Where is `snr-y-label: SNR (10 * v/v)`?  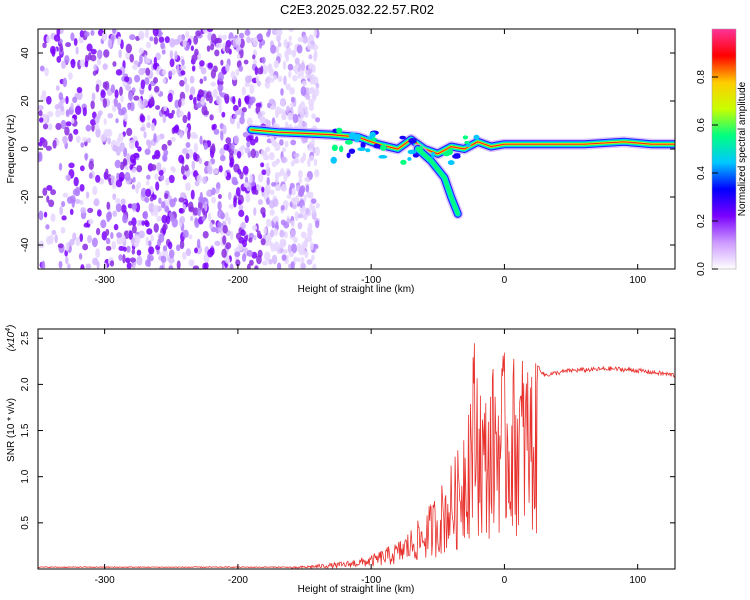 snr-y-label: SNR (10 * v/v) is located at coordinates (11, 430).